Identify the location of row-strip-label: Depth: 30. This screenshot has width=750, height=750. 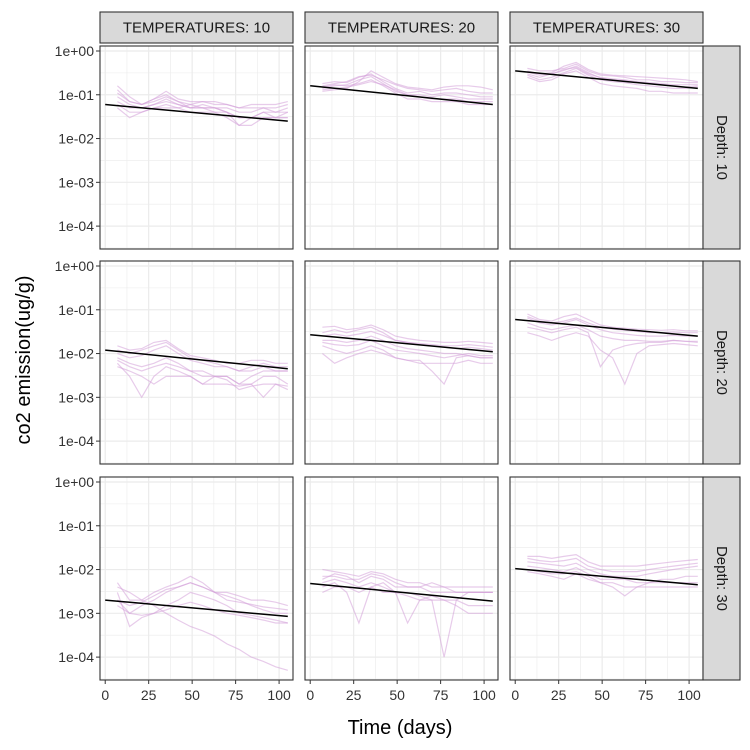
(721, 578).